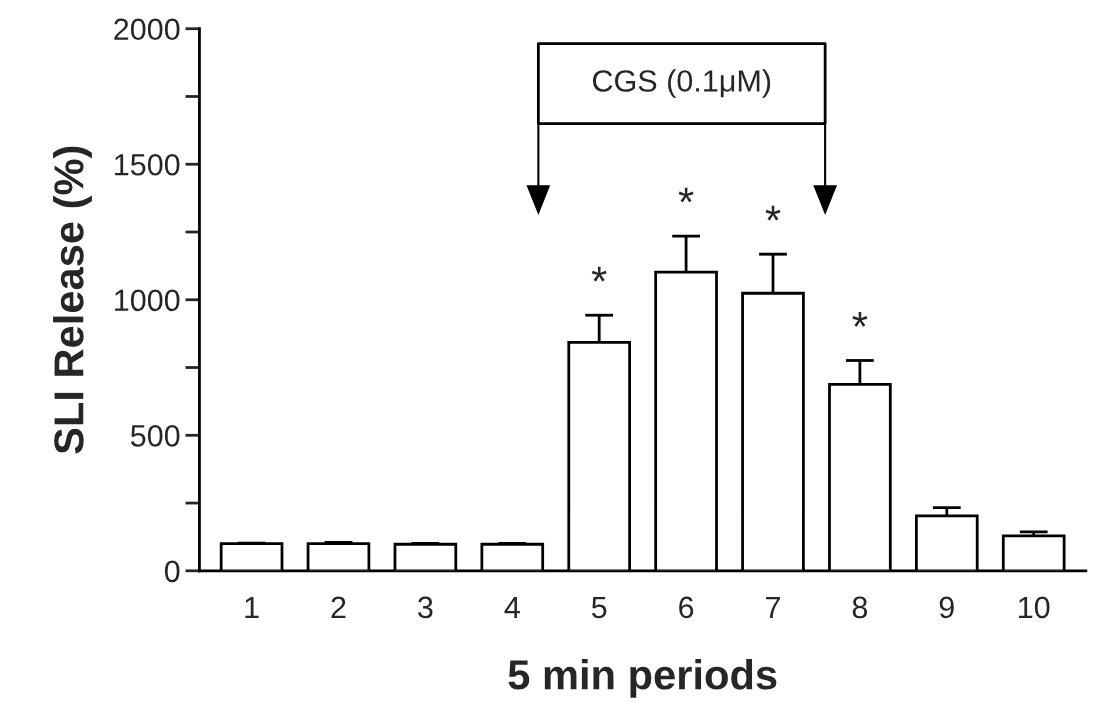 This screenshot has height=718, width=1108. I want to click on y-tick-label: 1000, so click(147, 300).